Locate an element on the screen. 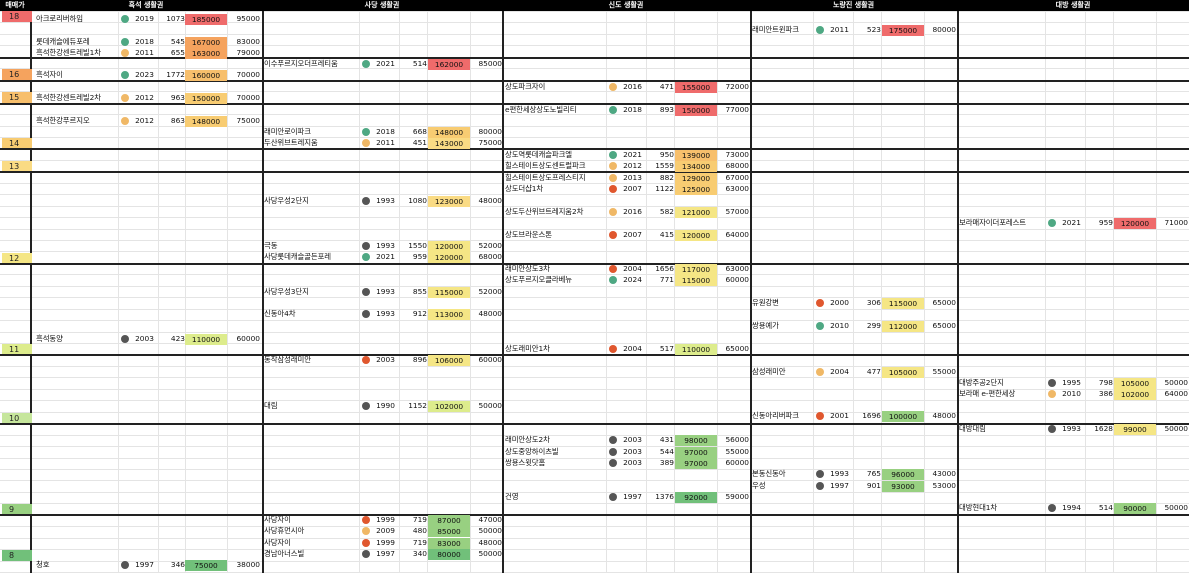 This screenshot has height=573, width=1189. build-year: 2021 is located at coordinates (1071, 222).